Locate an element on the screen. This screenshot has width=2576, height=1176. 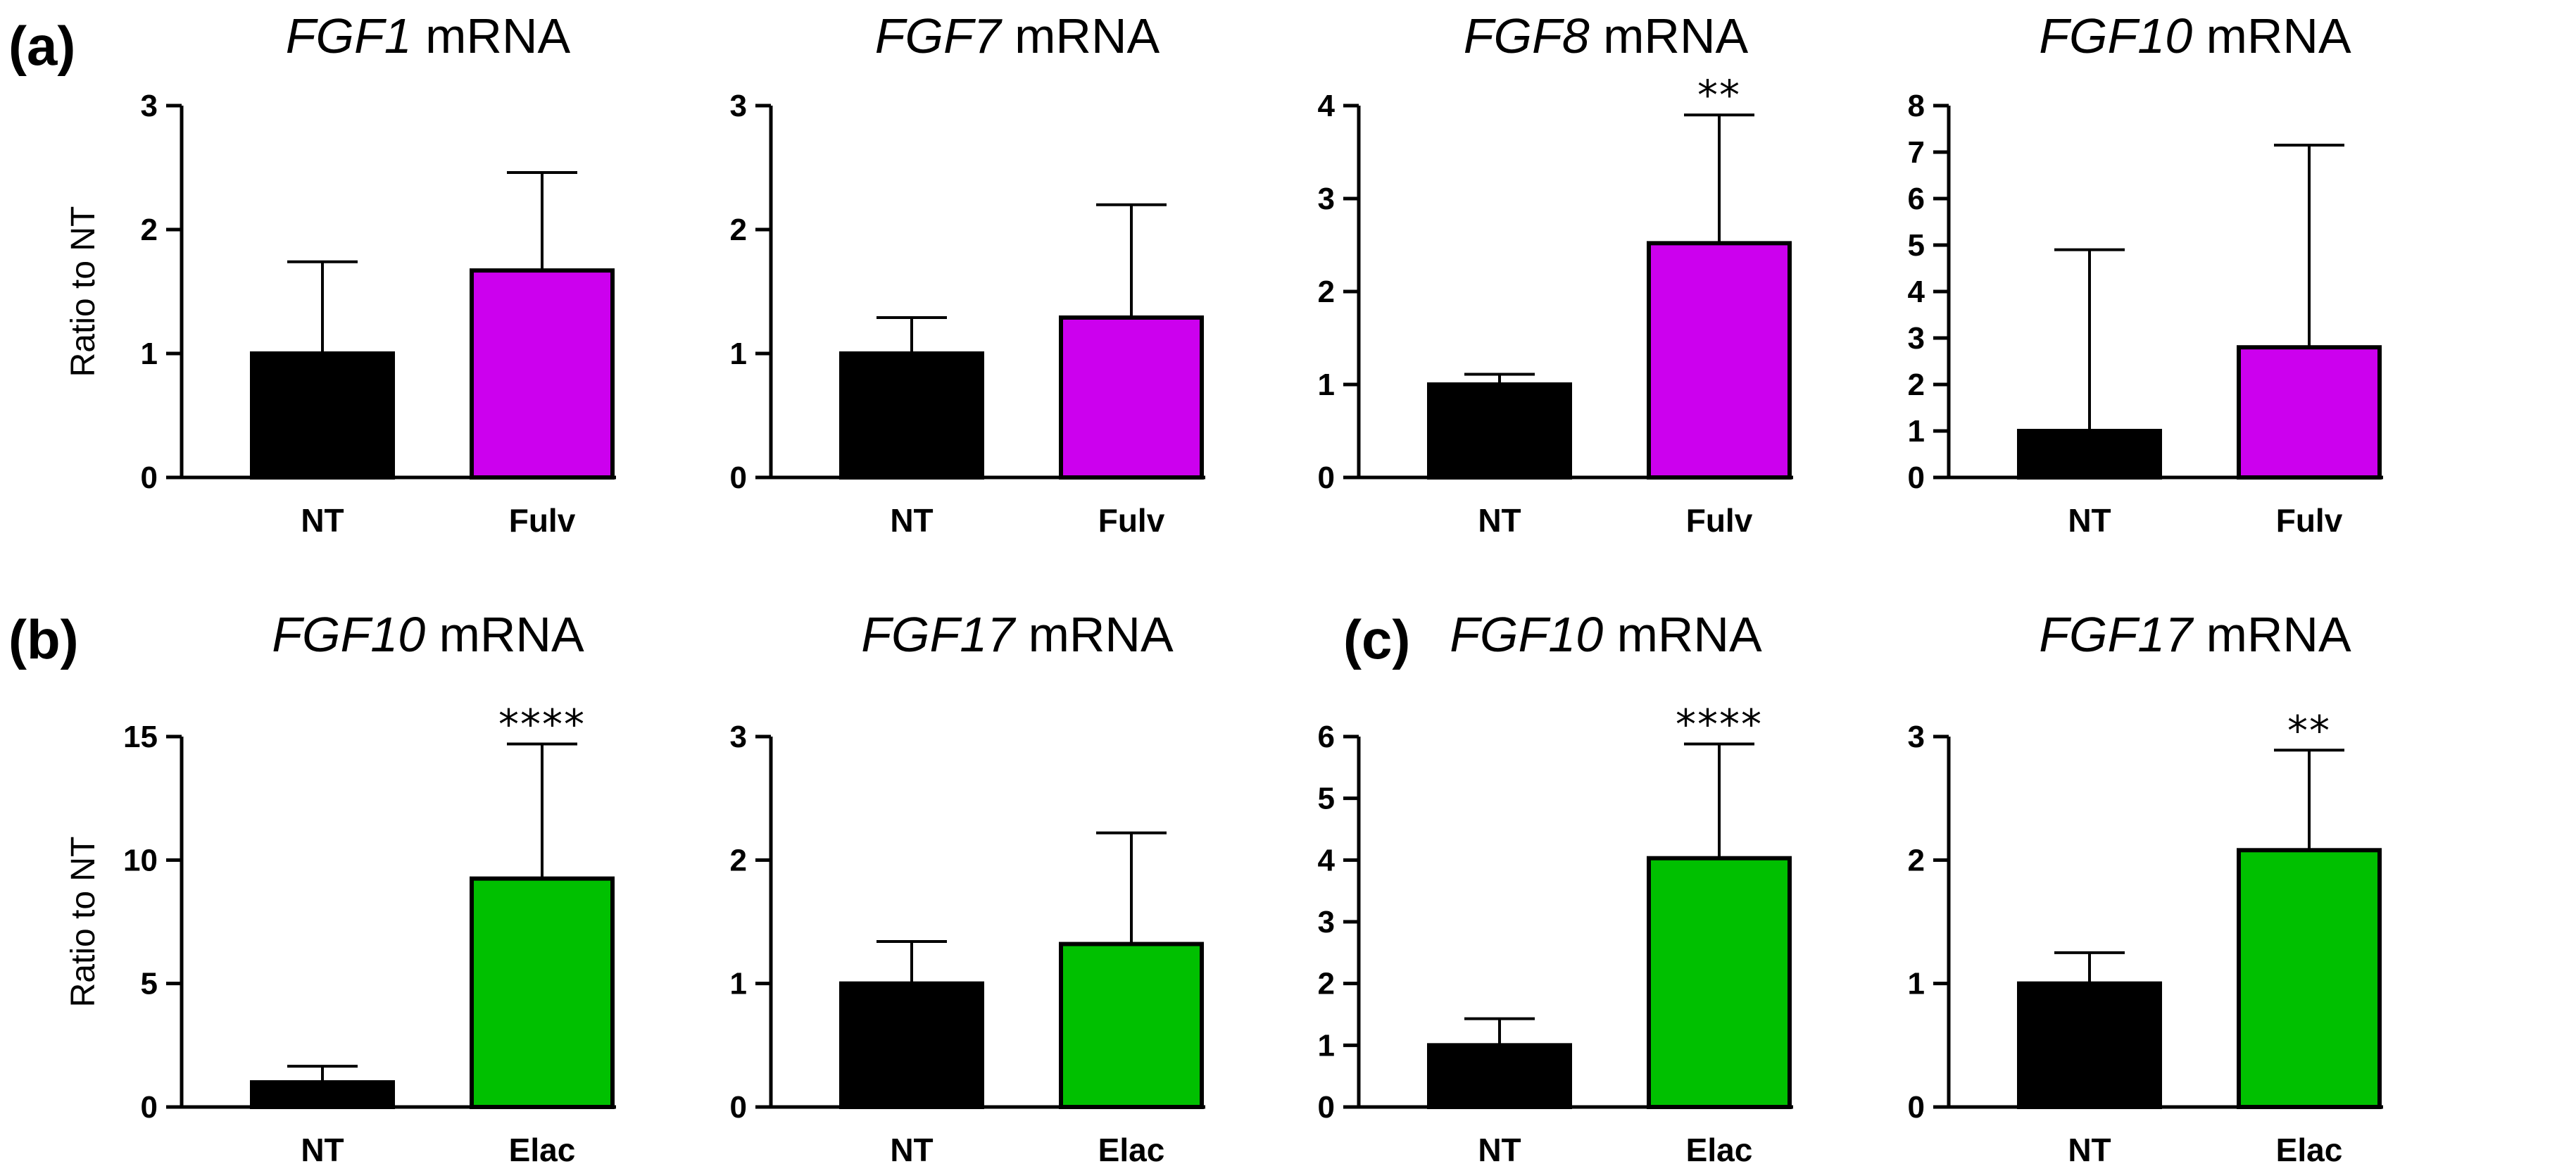
chart-title: FGF1 mRNA is located at coordinates (428, 35).